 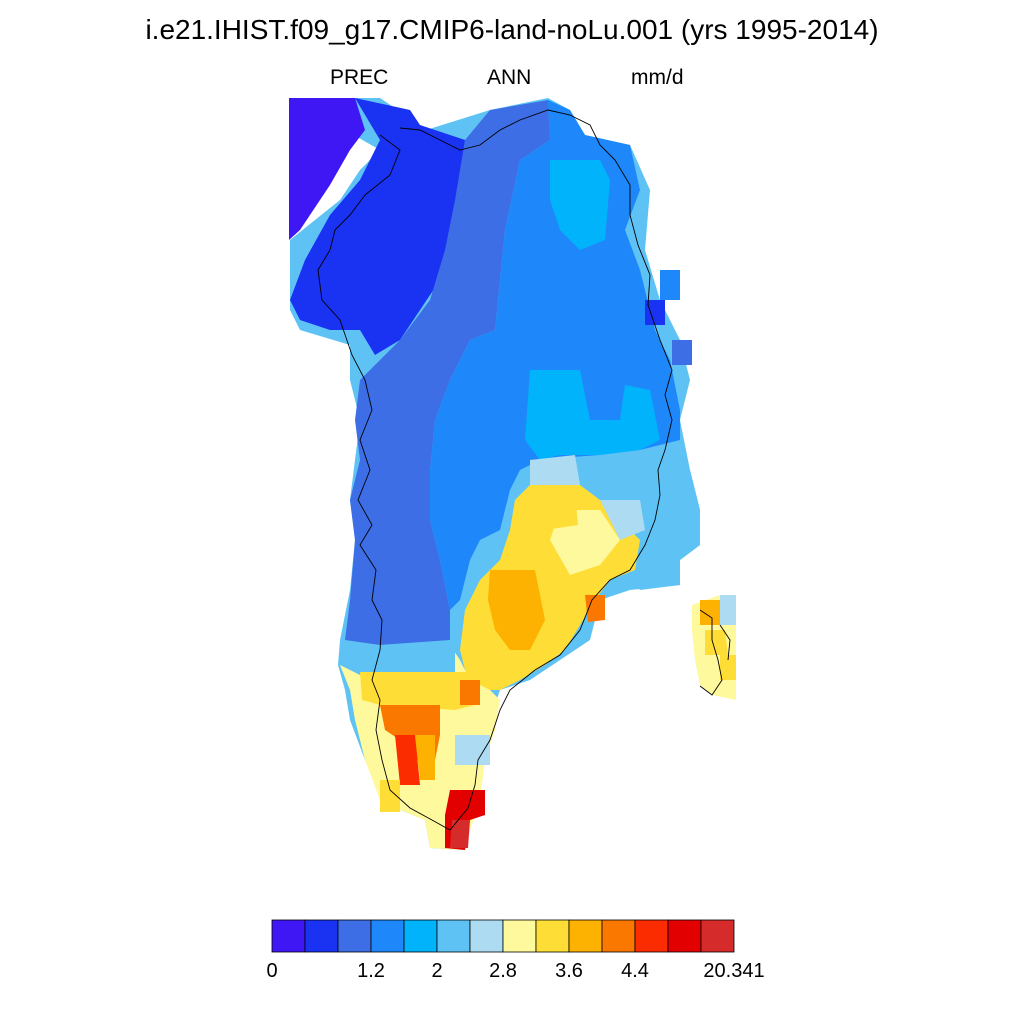 What do you see at coordinates (580, 205) in the screenshot?
I see `ne-patch` at bounding box center [580, 205].